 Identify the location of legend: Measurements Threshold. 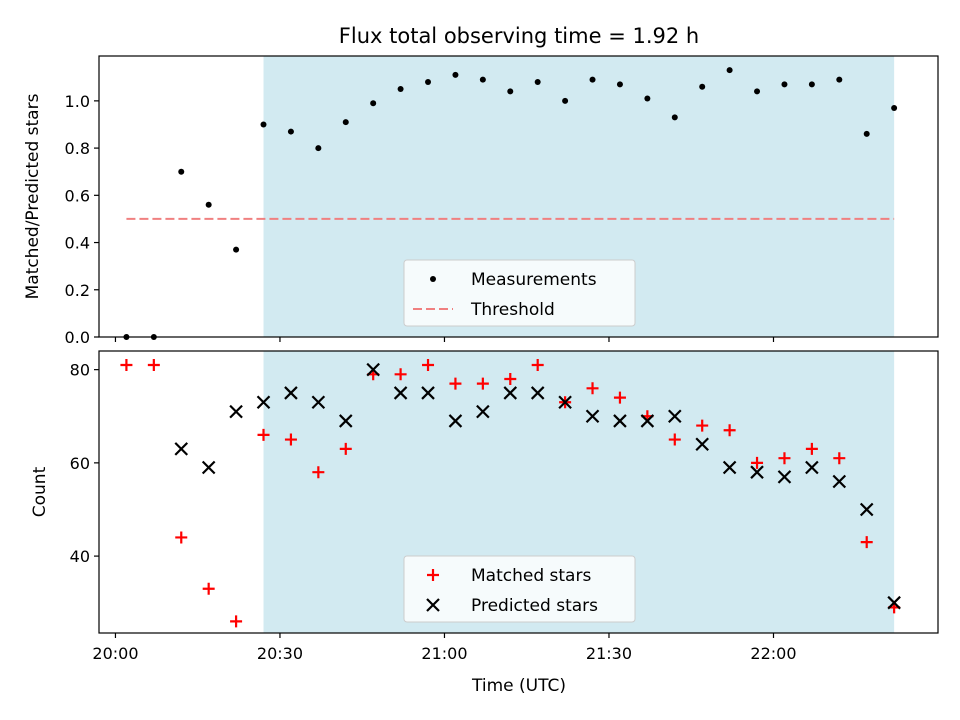
(519, 293).